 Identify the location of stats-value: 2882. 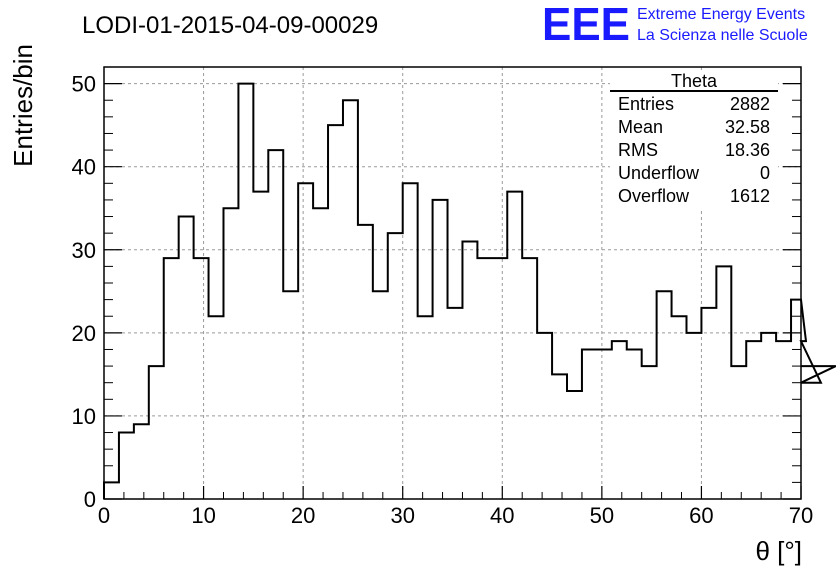
(750, 104).